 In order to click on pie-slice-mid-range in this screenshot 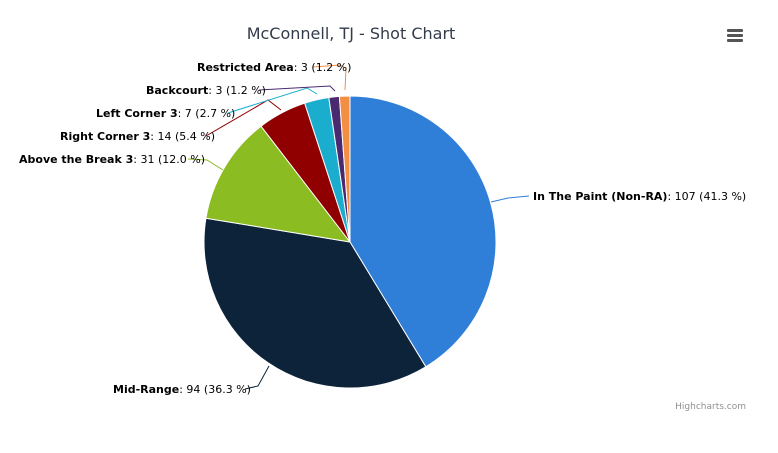, I will do `click(315, 303)`.